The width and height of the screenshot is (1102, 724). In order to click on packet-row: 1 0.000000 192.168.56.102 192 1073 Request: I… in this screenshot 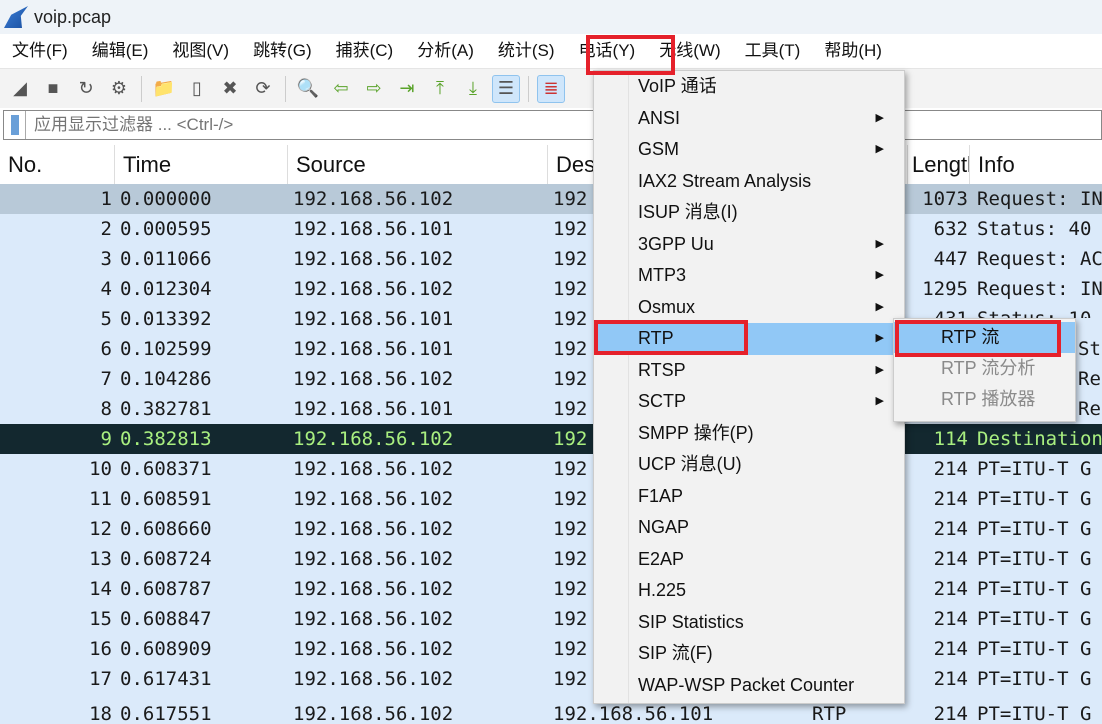, I will do `click(551, 199)`.